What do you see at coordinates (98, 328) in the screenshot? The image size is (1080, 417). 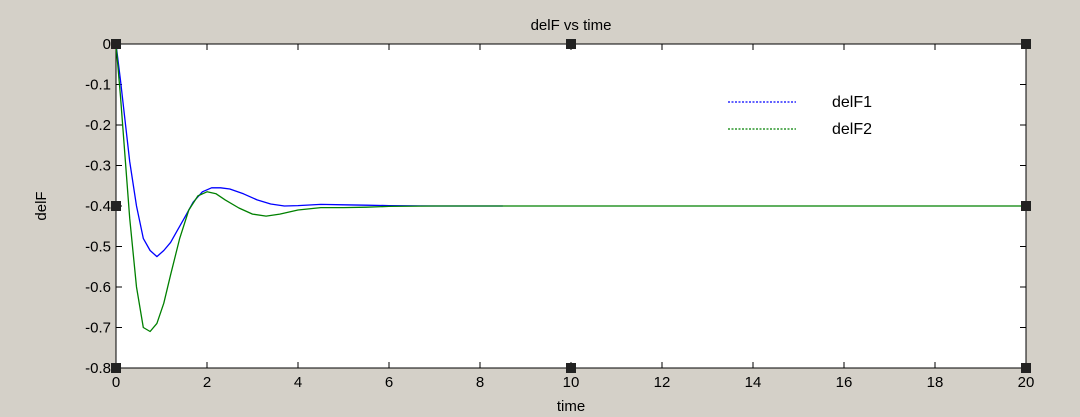 I see `y-tick-label-7: -0.7` at bounding box center [98, 328].